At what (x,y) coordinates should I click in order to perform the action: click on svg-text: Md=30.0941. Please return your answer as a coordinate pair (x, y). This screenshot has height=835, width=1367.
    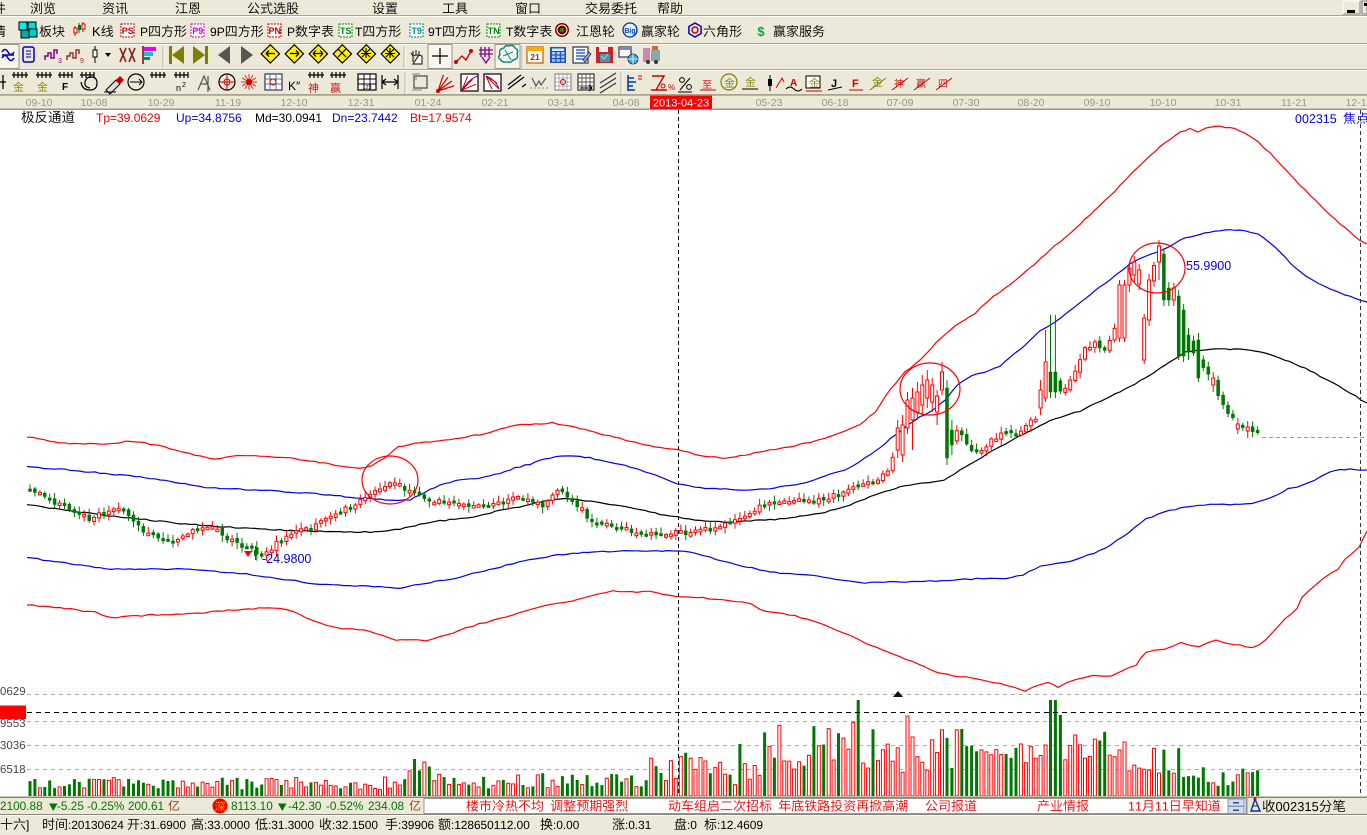
    Looking at the image, I should click on (288, 118).